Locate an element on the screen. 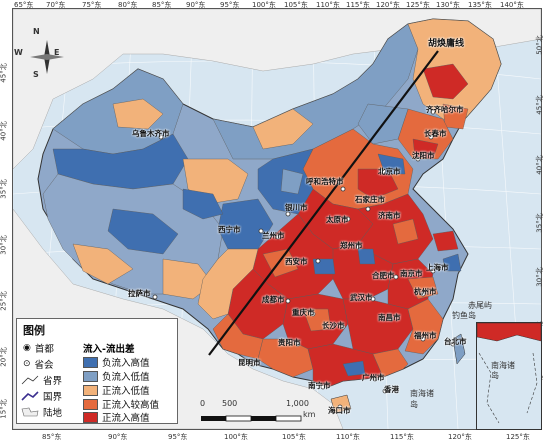  legend-category-row: 正流入高值 is located at coordinates (116, 417).